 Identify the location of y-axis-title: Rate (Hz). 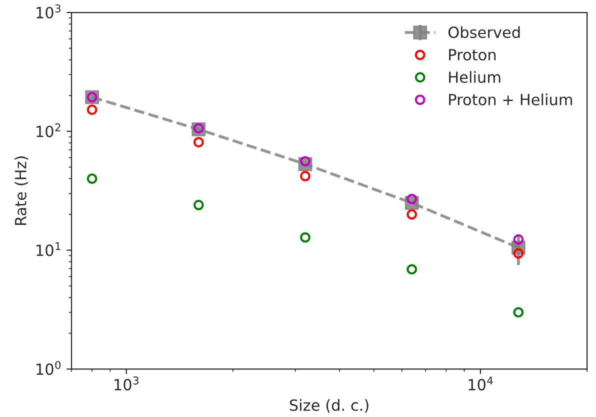
(21, 190).